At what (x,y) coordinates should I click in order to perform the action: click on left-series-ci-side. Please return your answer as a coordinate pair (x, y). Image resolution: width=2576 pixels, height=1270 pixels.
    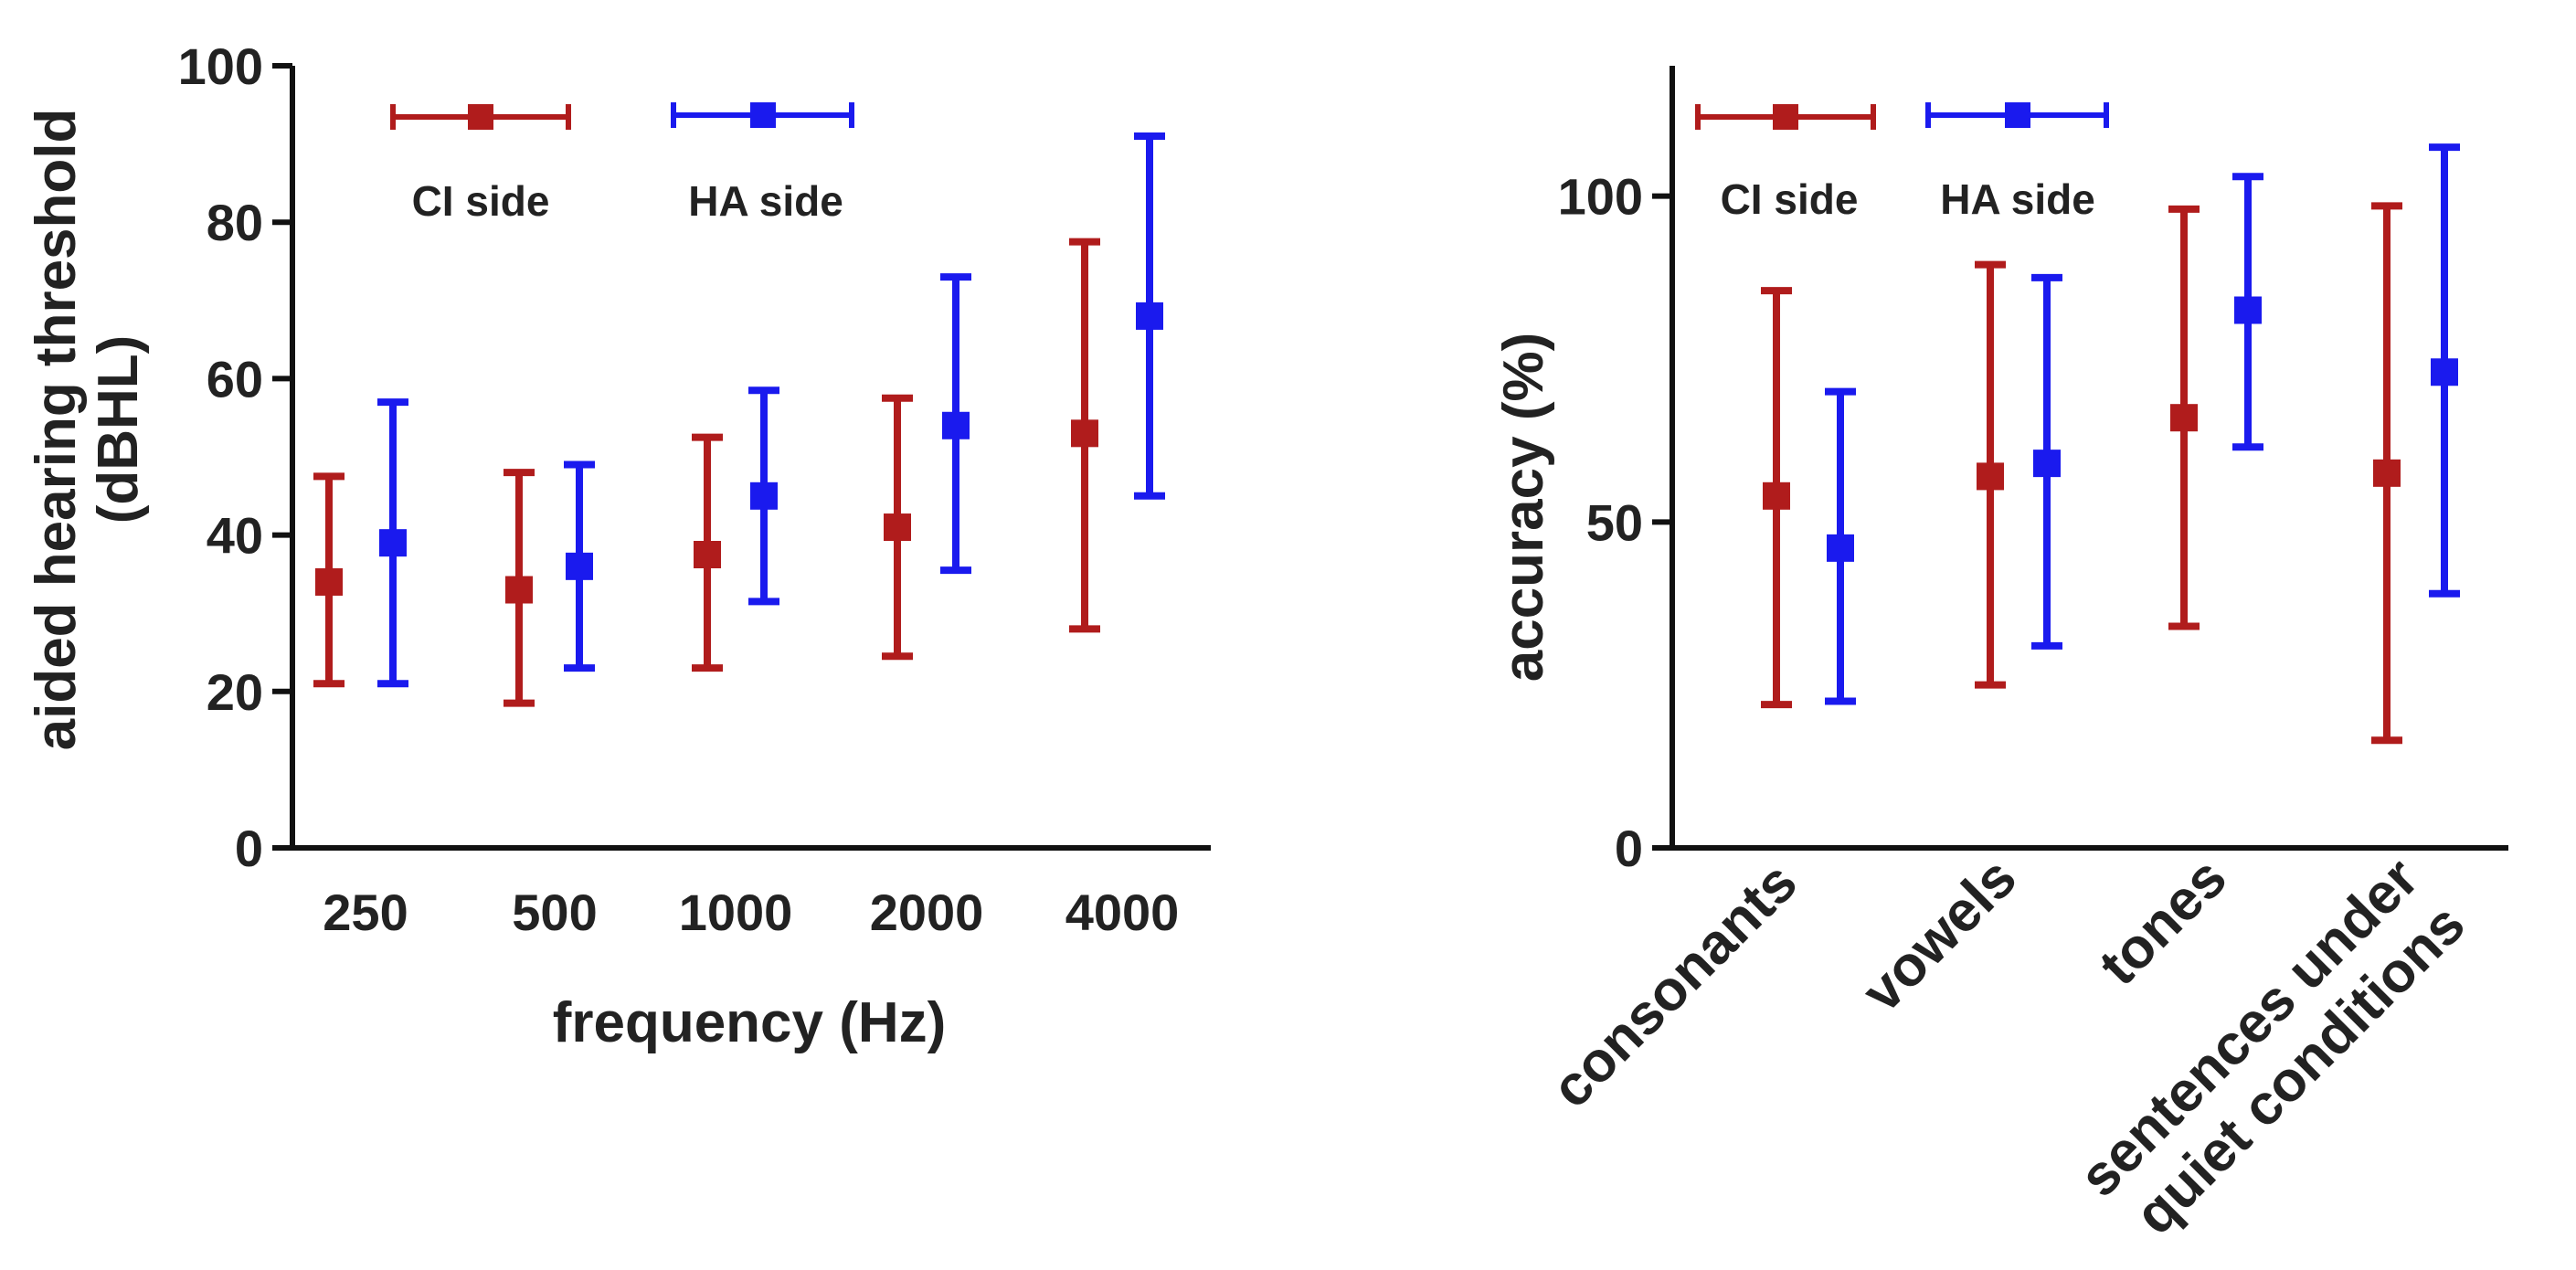
    Looking at the image, I should click on (706, 473).